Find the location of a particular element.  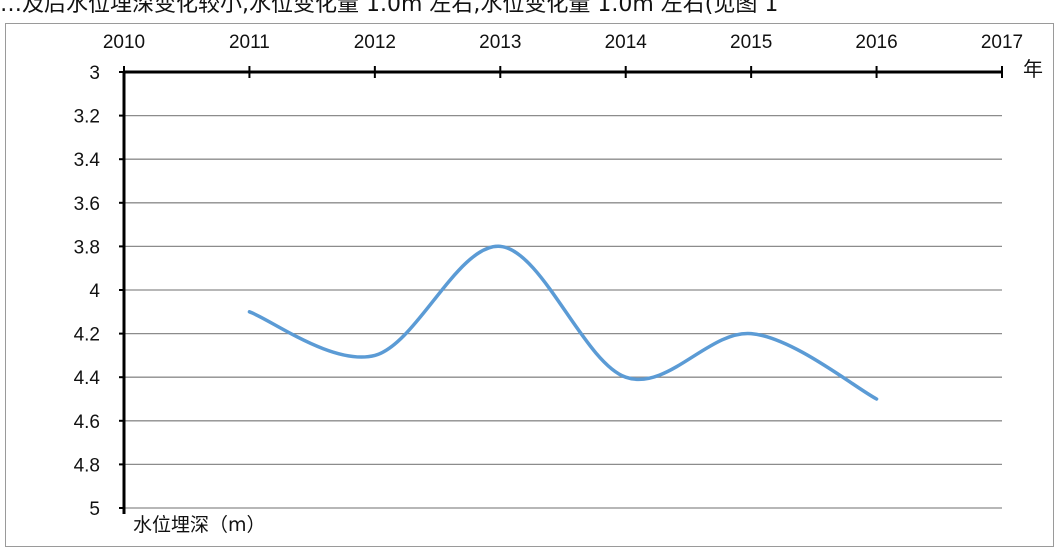

y-tick-label: 5 is located at coordinates (94, 509).